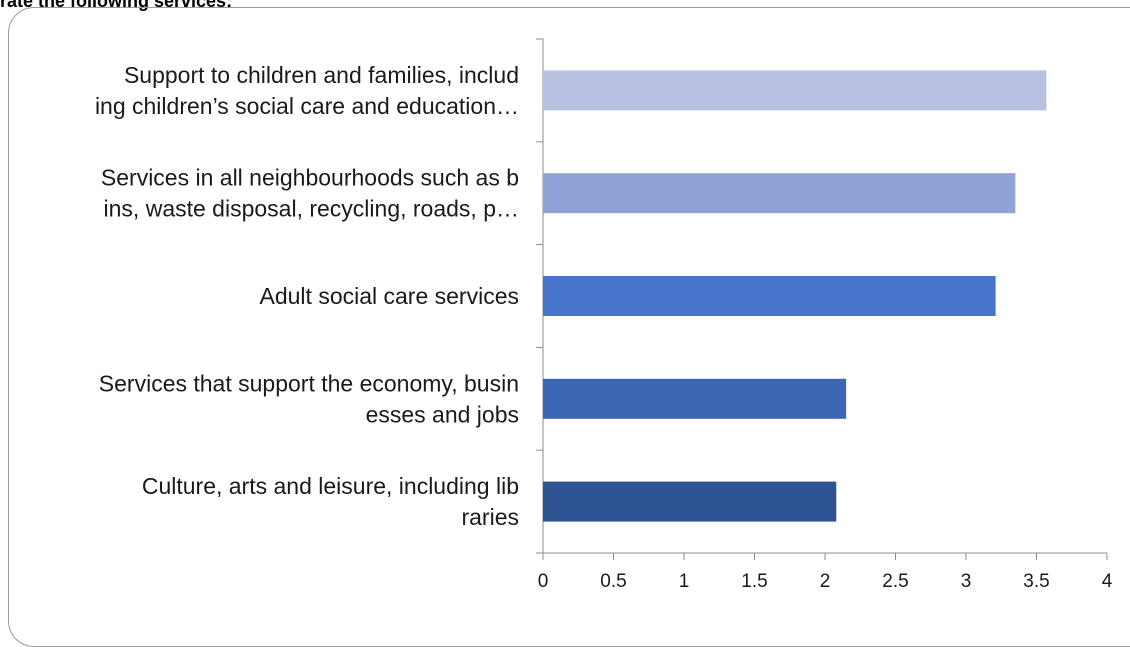 The width and height of the screenshot is (1130, 647). I want to click on category-label: Adult social care services, so click(390, 296).